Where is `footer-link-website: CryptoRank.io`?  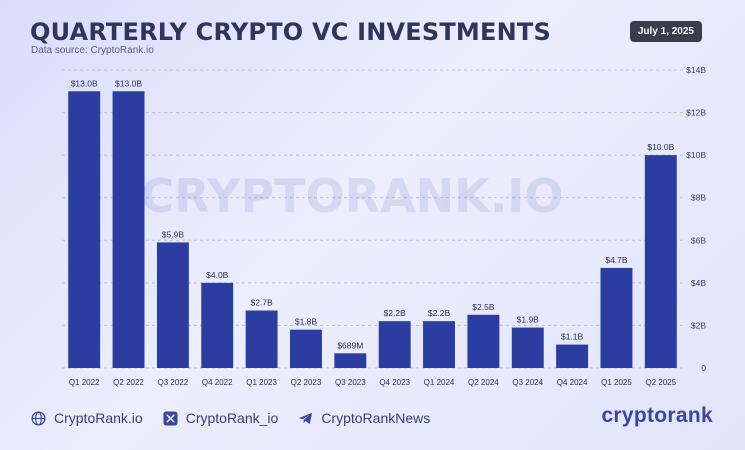 footer-link-website: CryptoRank.io is located at coordinates (87, 418).